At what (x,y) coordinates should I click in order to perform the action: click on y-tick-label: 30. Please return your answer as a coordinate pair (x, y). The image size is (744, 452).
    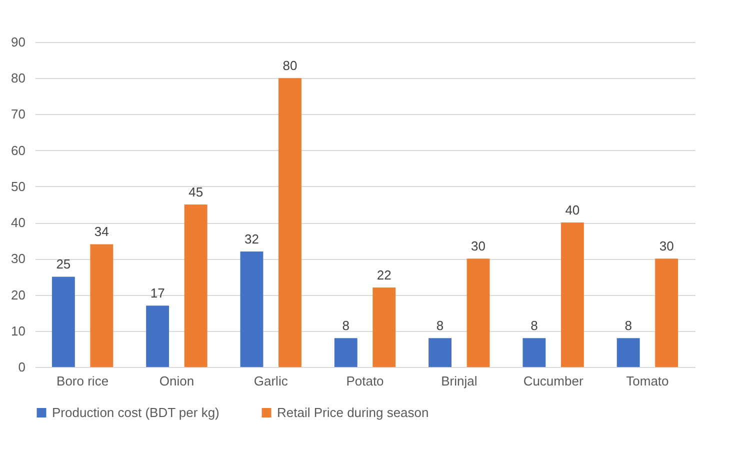
    Looking at the image, I should click on (18, 258).